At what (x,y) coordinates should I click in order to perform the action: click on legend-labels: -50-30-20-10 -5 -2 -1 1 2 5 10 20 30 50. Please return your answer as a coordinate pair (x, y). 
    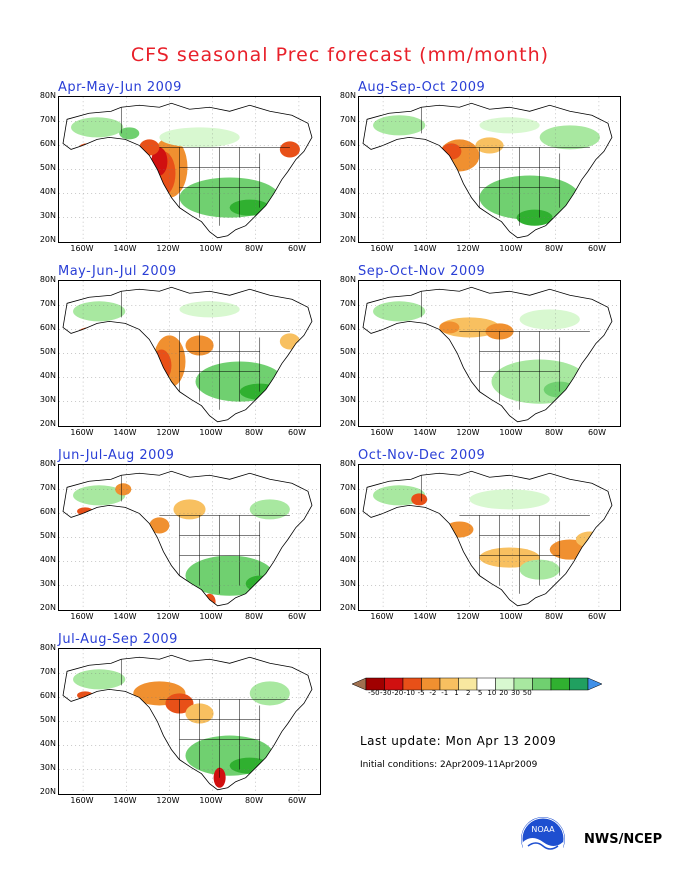
    Looking at the image, I should click on (450, 693).